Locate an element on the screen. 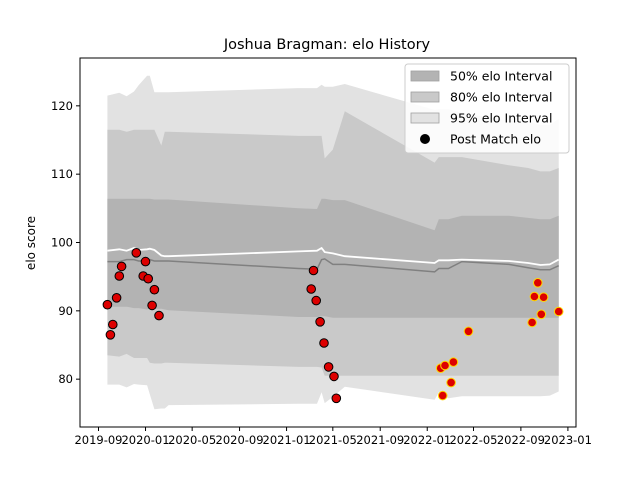  y-tick-label: 110 is located at coordinates (62, 174).